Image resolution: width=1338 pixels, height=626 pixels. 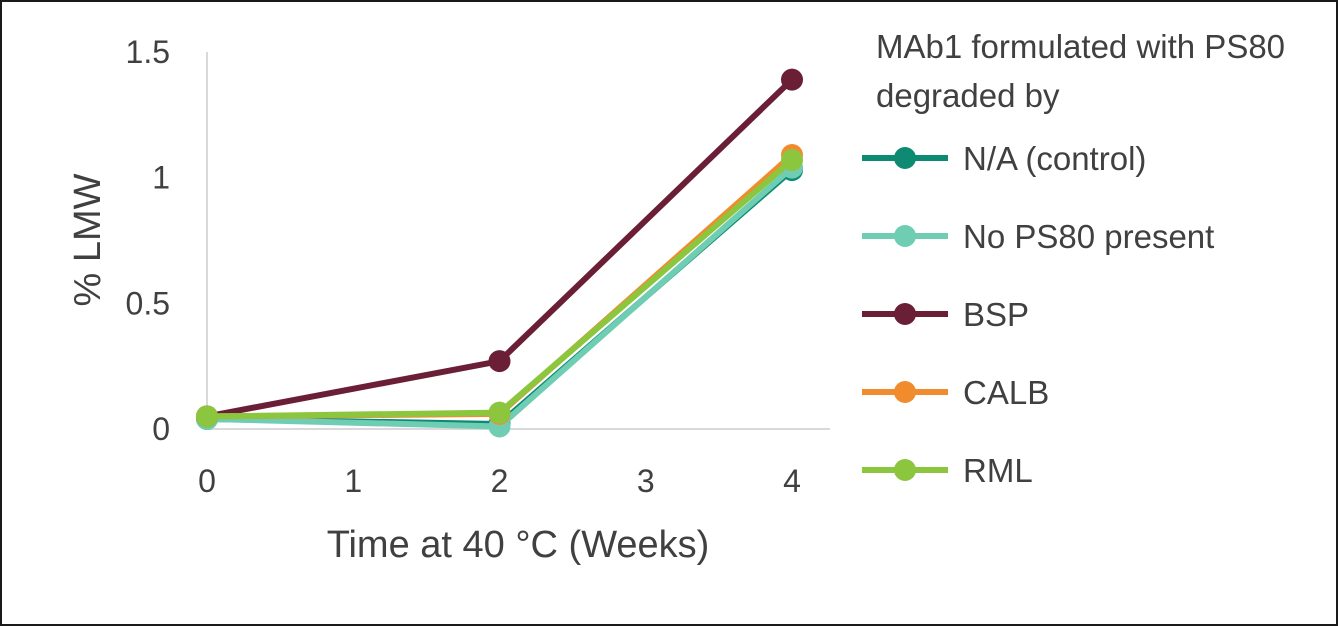 I want to click on legend-label: CALB, so click(x=1006, y=392).